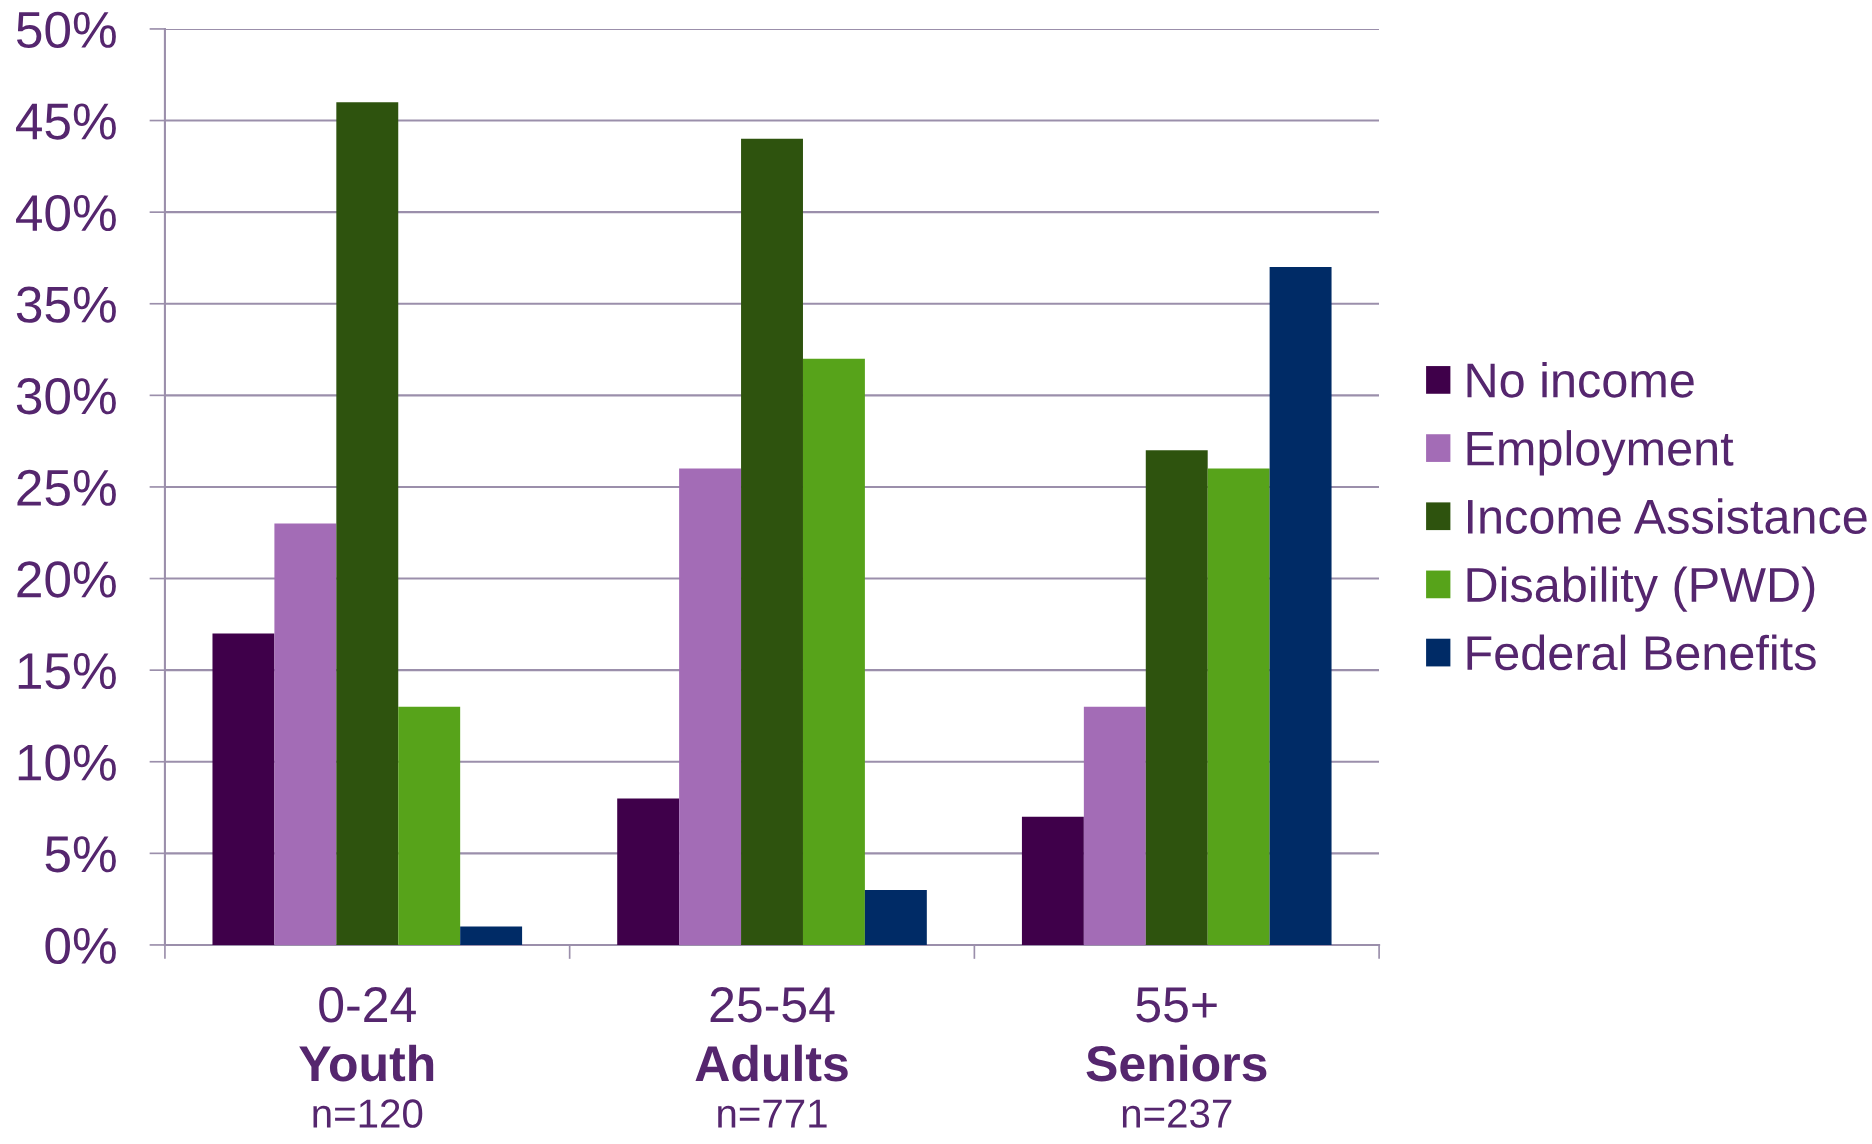  What do you see at coordinates (80, 946) in the screenshot?
I see `y-tick-label: 0%` at bounding box center [80, 946].